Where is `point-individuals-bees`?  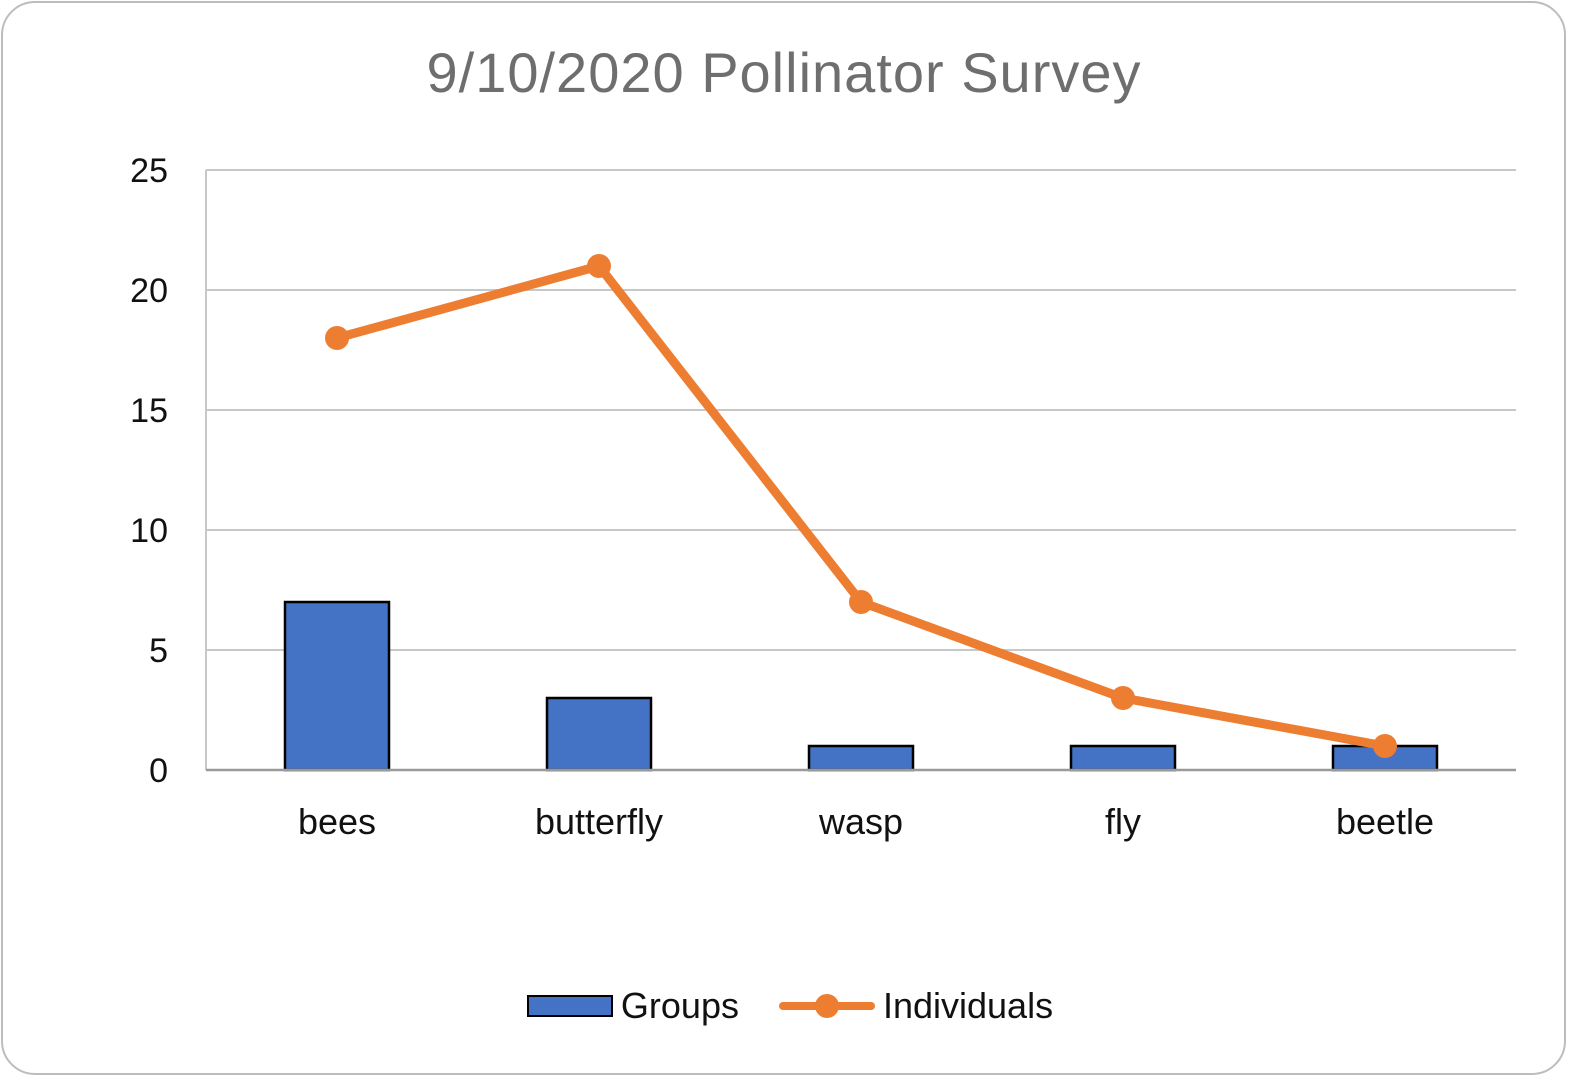 point-individuals-bees is located at coordinates (337, 338).